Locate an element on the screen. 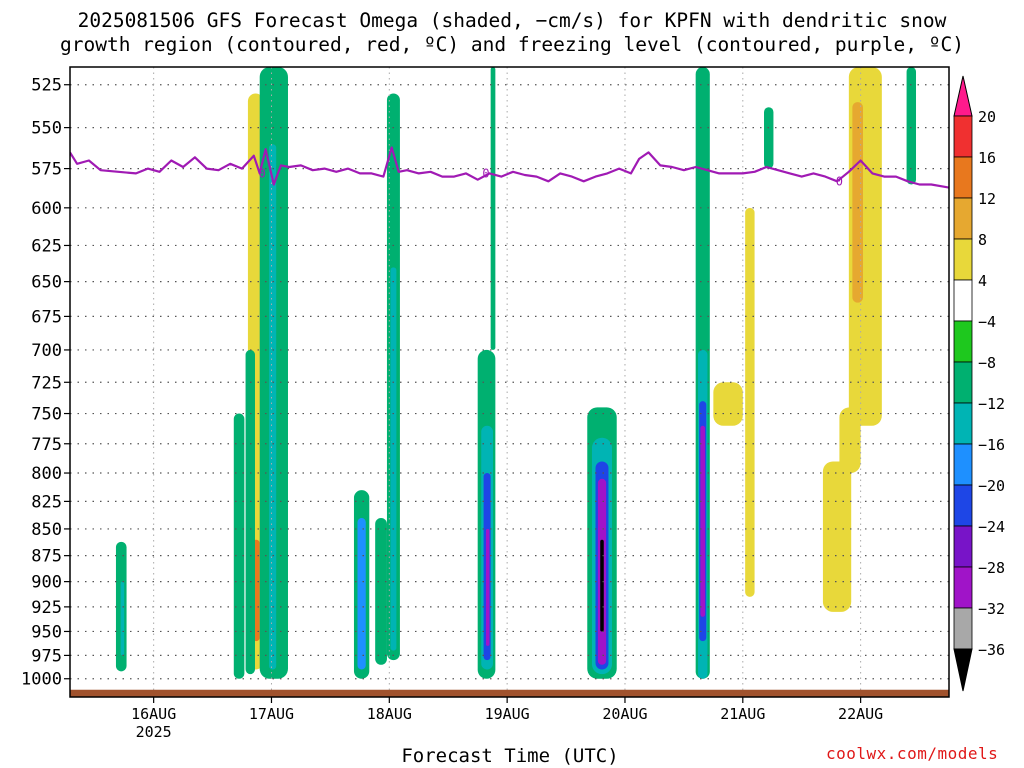  colorbar-label: 12 is located at coordinates (987, 199).